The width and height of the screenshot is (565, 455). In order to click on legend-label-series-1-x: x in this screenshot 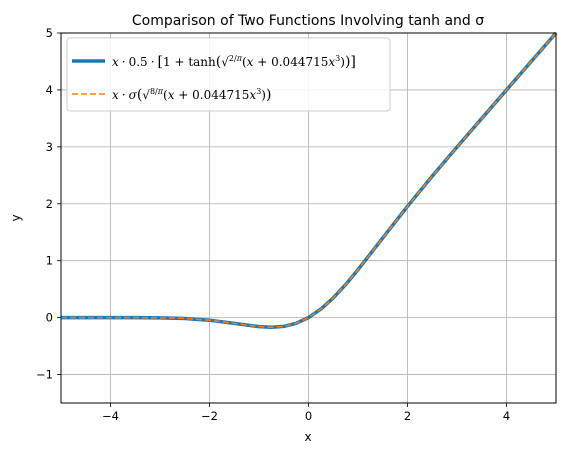, I will do `click(115, 62)`.